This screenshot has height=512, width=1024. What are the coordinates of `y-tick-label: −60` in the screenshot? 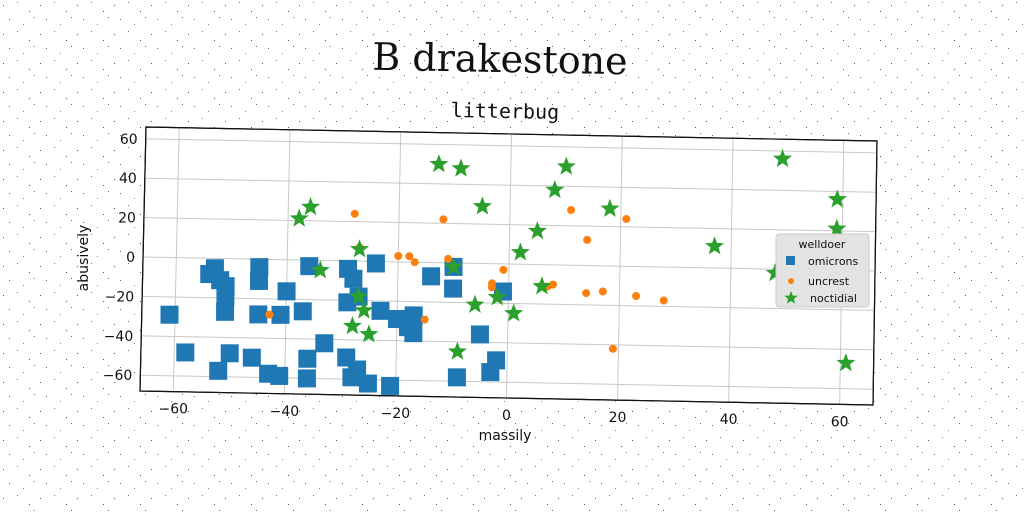 It's located at (118, 376).